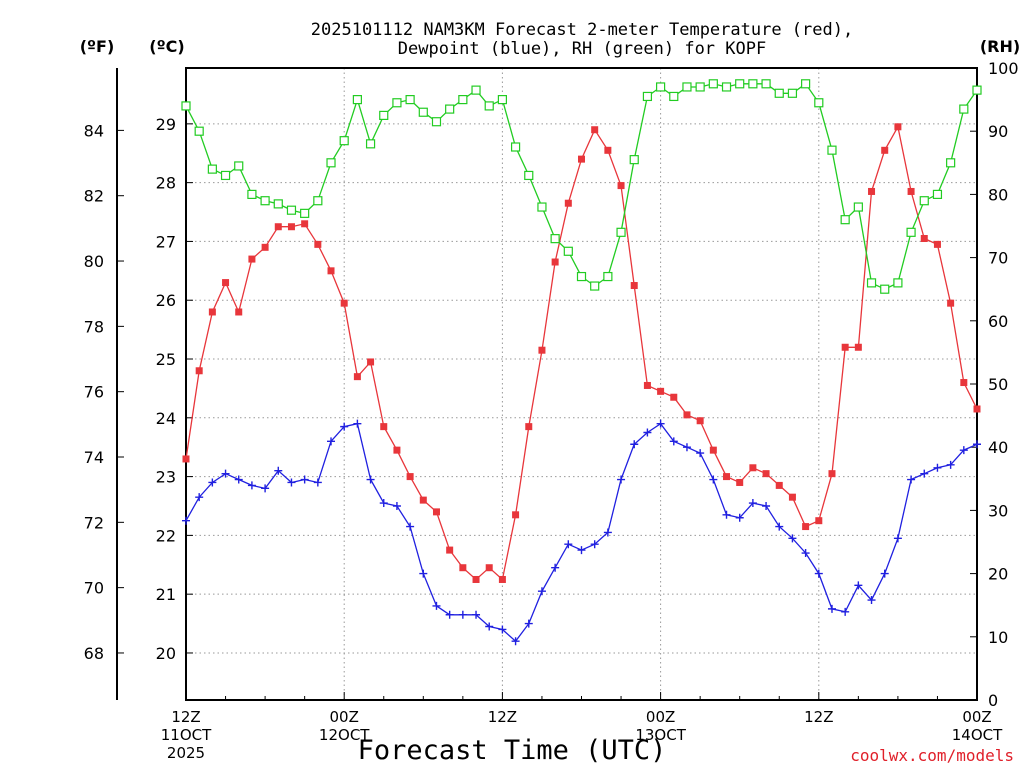 The image size is (1024, 768). Describe the element at coordinates (1000, 46) in the screenshot. I see `rh-unit-label: (RH)` at that location.